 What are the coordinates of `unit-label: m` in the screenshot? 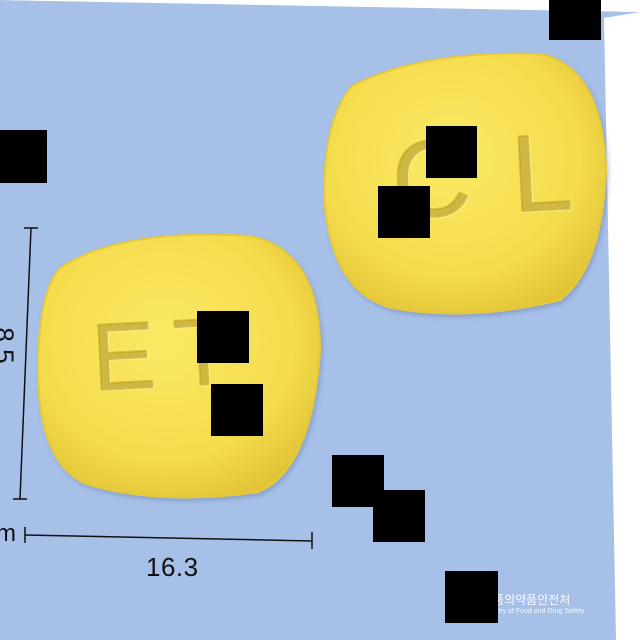 It's located at (8, 533).